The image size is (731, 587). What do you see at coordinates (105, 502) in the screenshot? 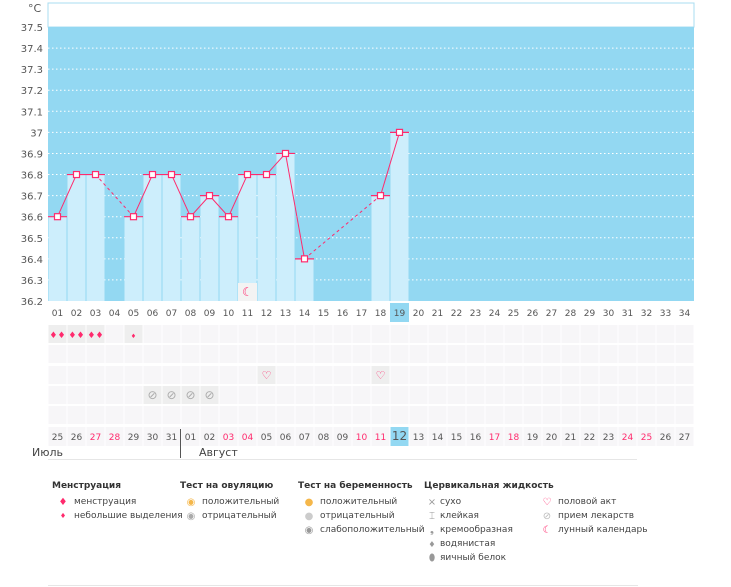
I see `legend-item: менструация` at bounding box center [105, 502].